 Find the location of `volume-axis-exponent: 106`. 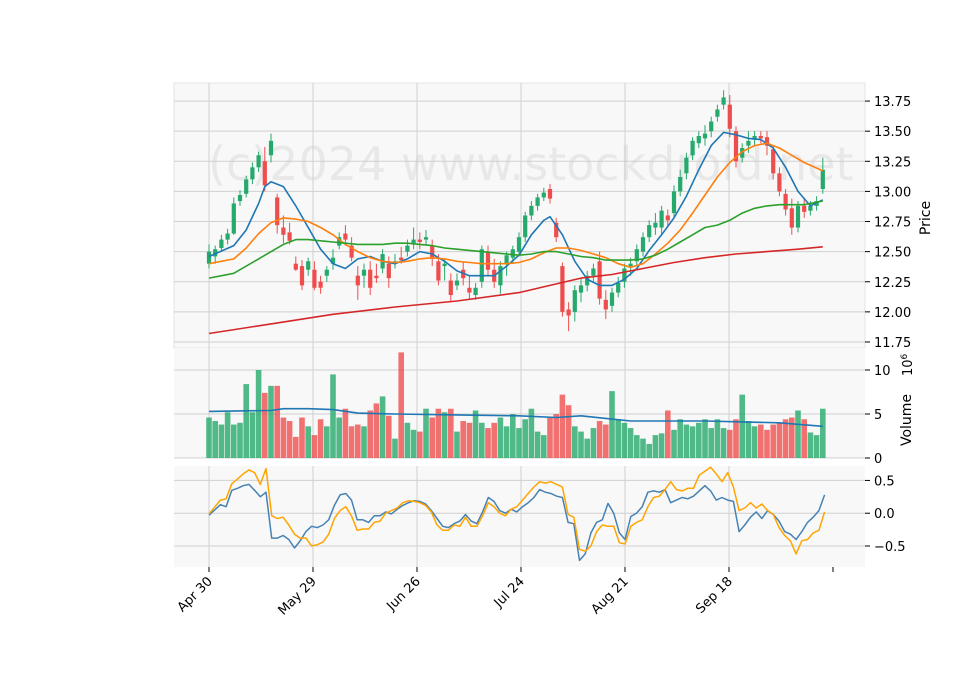

volume-axis-exponent: 106 is located at coordinates (908, 364).